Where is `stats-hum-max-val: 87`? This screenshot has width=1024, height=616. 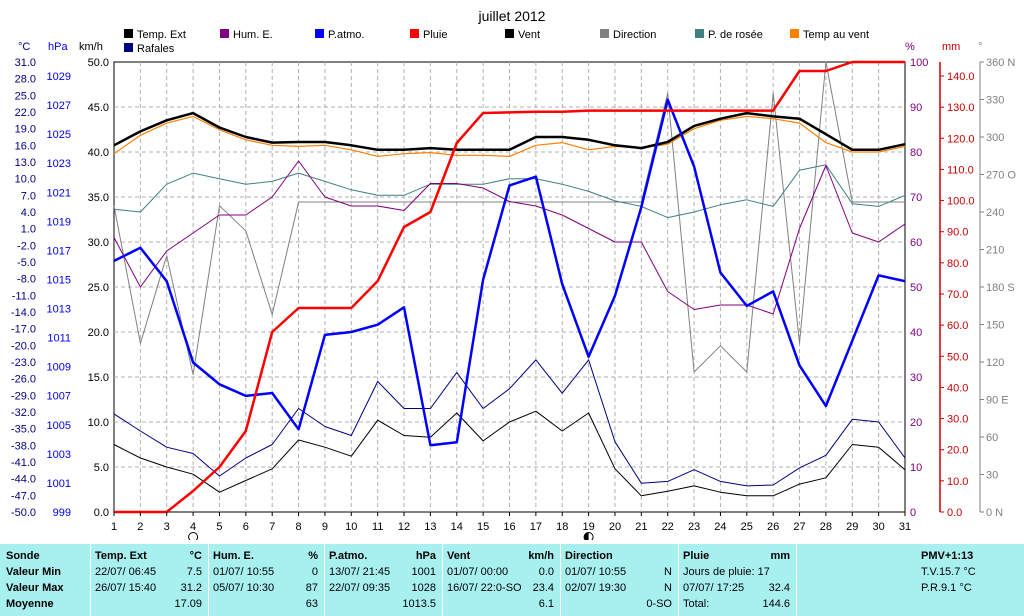
stats-hum-max-val: 87 is located at coordinates (311, 588).